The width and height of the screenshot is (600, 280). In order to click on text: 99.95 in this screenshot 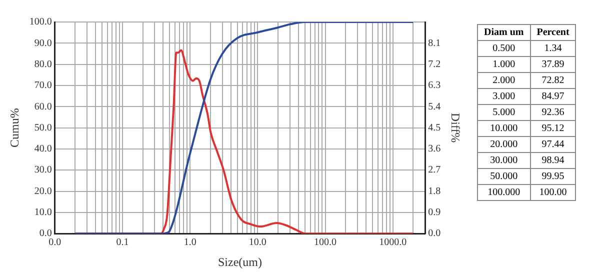, I will do `click(553, 176)`.